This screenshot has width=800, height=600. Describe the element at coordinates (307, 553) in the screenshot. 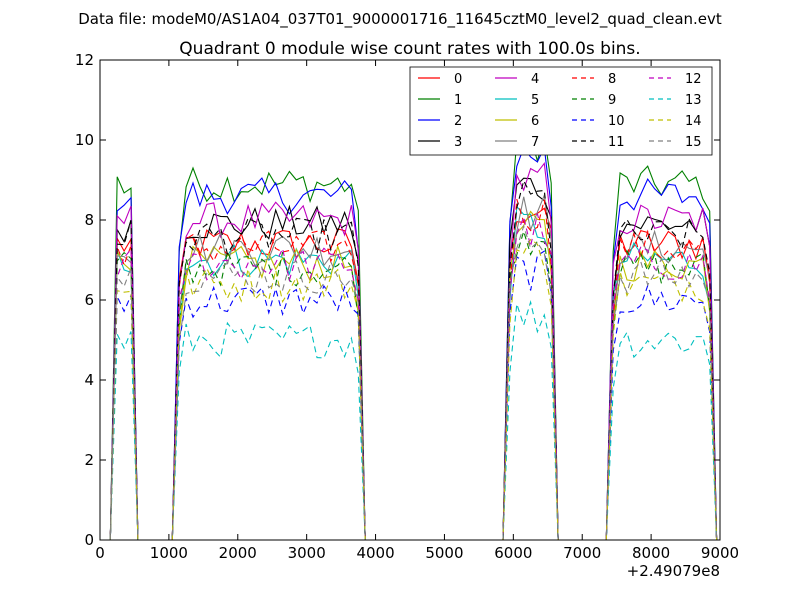

I see `x-tick-label: 3000` at that location.